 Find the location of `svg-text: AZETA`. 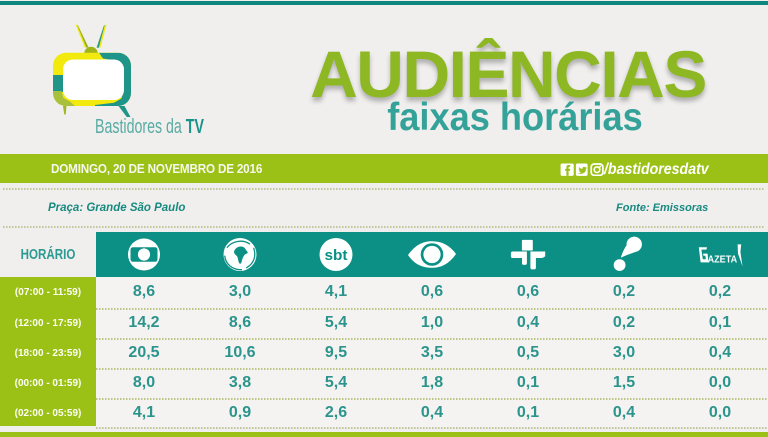

svg-text: AZETA is located at coordinates (723, 260).